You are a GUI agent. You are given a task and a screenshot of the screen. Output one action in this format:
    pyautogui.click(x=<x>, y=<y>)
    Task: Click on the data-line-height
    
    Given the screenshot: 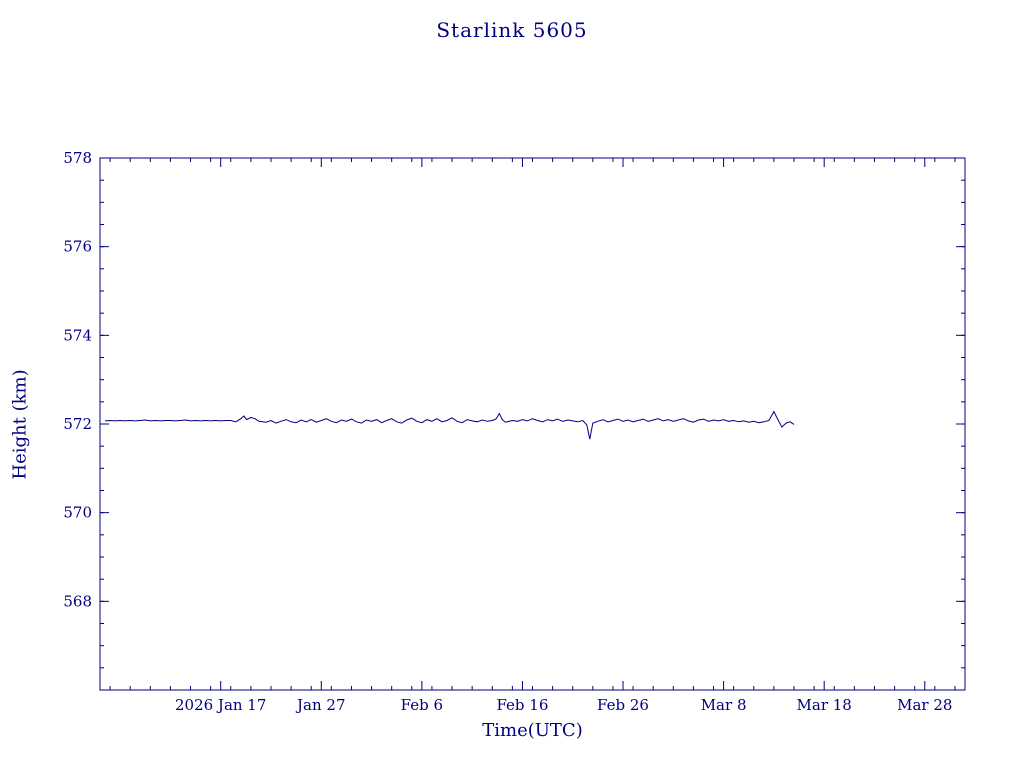 What is the action you would take?
    pyautogui.click(x=449, y=425)
    